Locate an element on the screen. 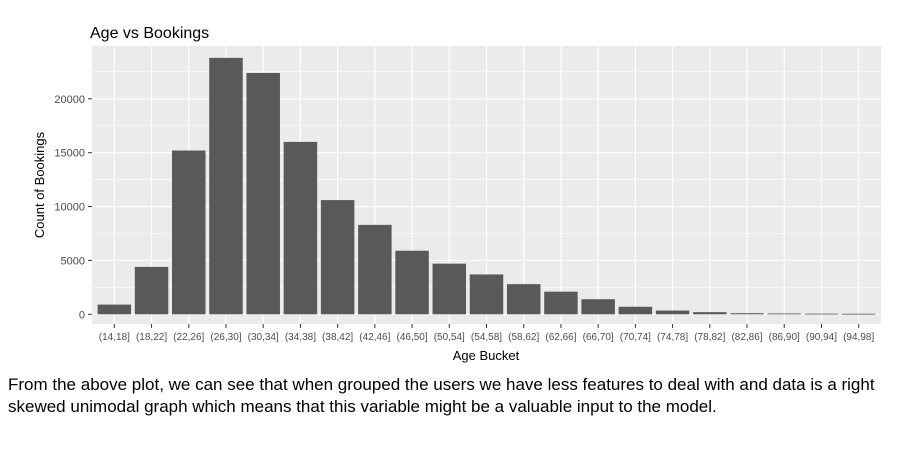 This screenshot has height=454, width=904. x-tick-label: (50,54] is located at coordinates (449, 337).